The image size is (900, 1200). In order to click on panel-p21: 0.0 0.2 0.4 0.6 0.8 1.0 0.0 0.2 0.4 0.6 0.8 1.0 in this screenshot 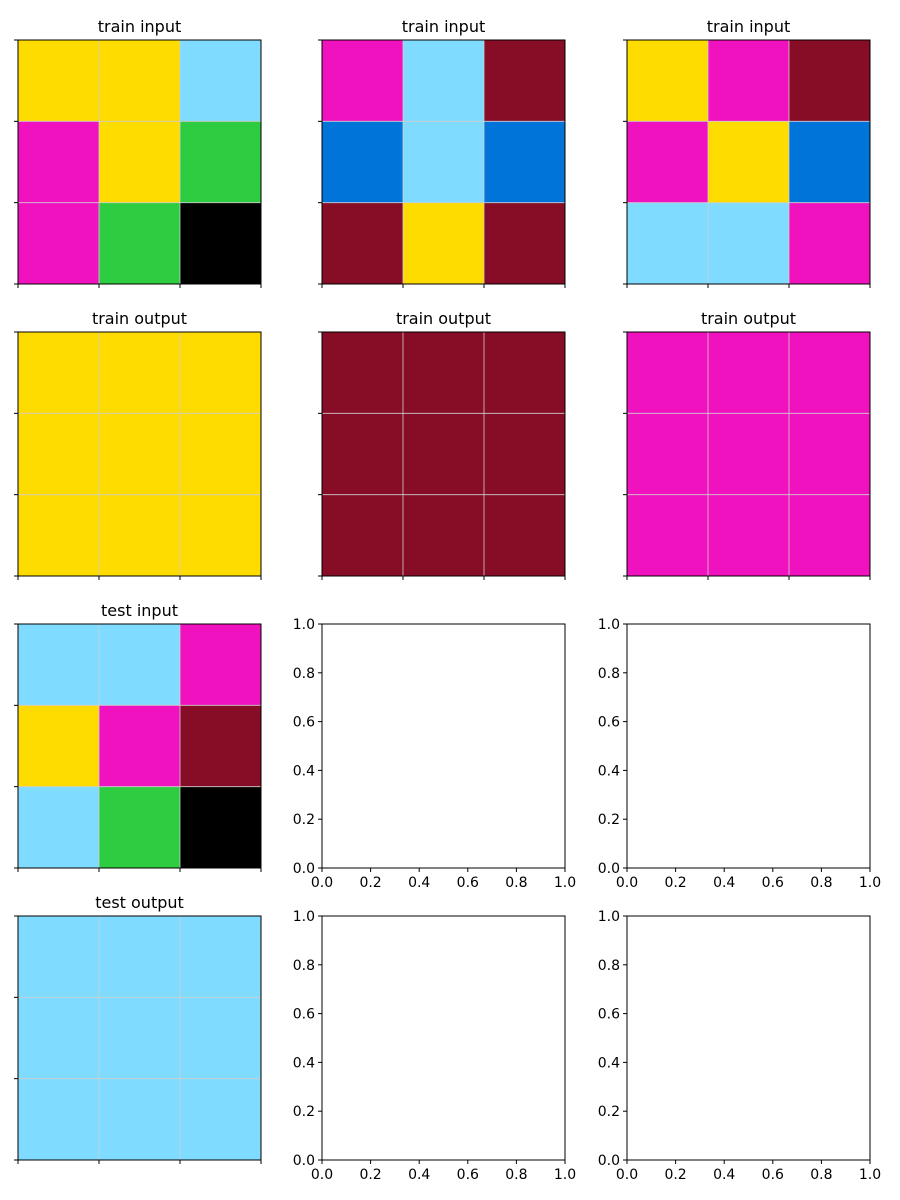, I will do `click(434, 754)`.